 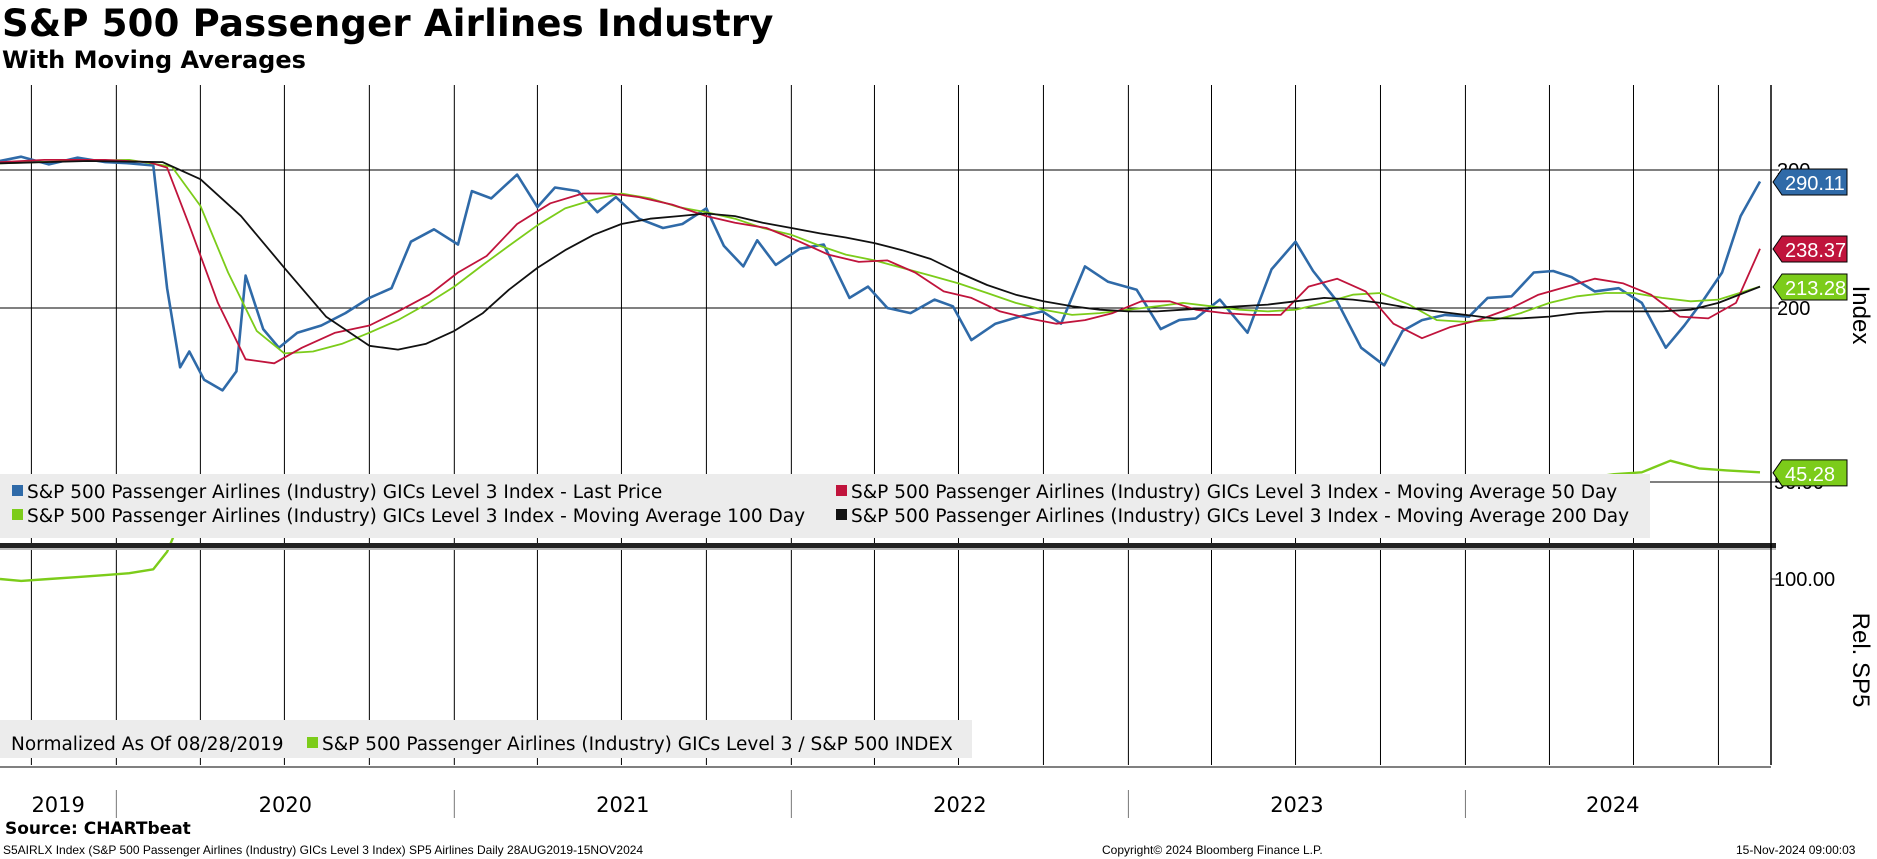 I want to click on relative-value-label: 45.28, so click(x=1810, y=475).